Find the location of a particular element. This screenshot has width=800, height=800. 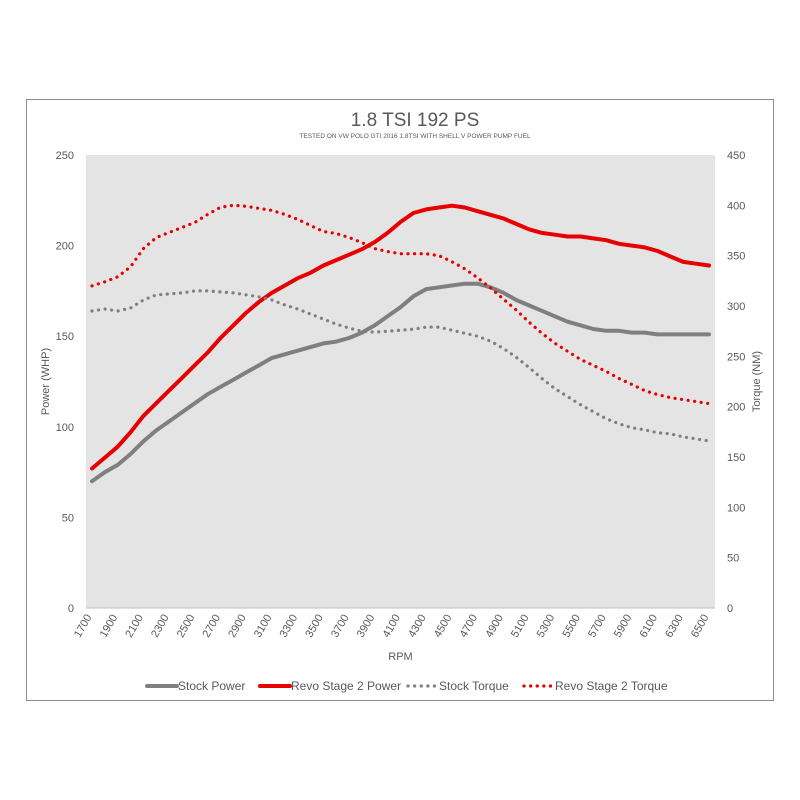

y-right-tick-label: 100 is located at coordinates (736, 508).